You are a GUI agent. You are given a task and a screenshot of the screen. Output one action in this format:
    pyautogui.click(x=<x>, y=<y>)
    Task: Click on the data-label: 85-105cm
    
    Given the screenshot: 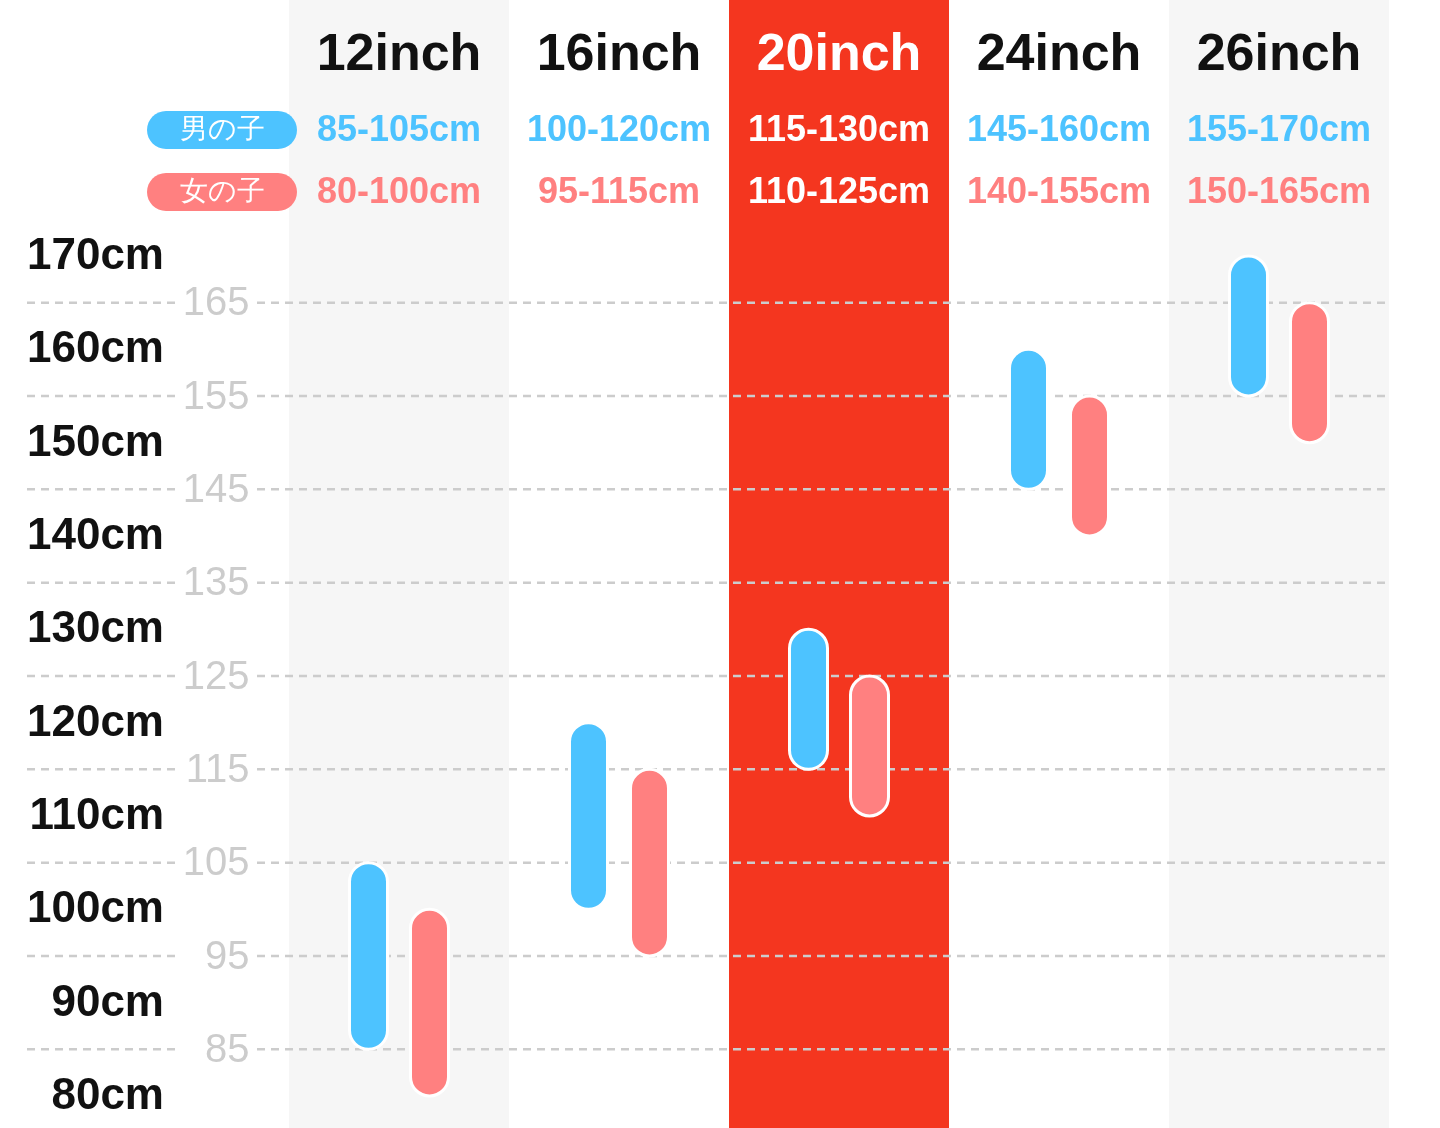 What is the action you would take?
    pyautogui.click(x=399, y=128)
    